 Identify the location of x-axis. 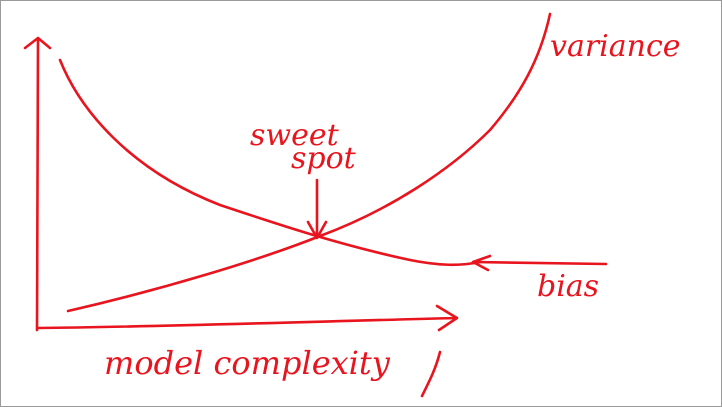
(247, 323).